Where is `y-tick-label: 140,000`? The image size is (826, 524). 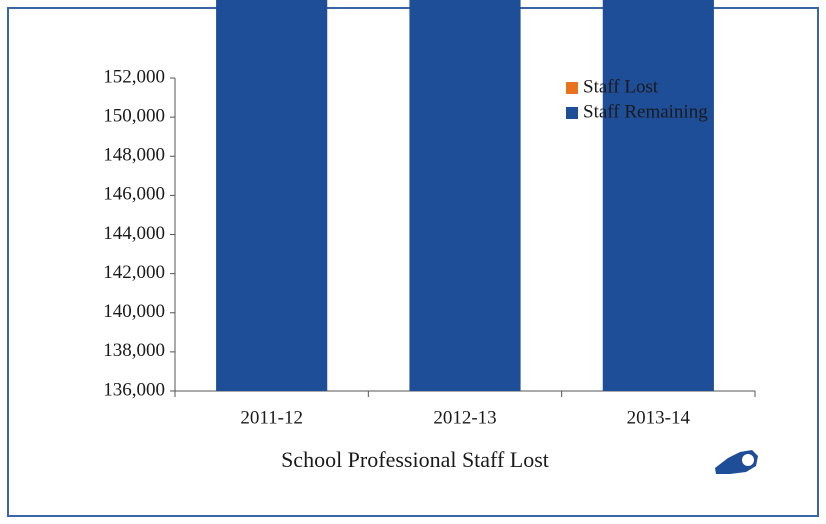
y-tick-label: 140,000 is located at coordinates (134, 311).